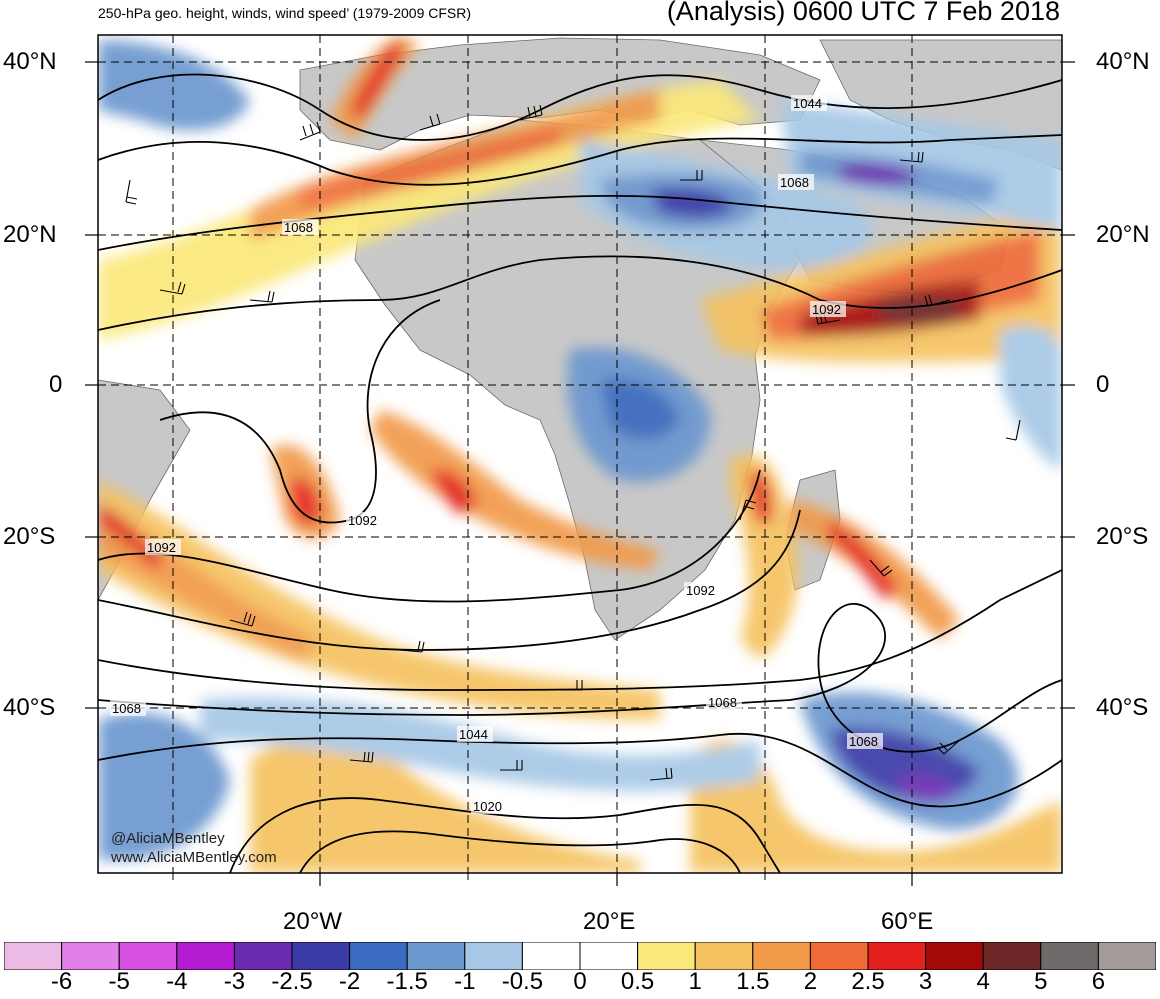 This screenshot has width=1160, height=999. What do you see at coordinates (487, 806) in the screenshot?
I see `contour-label: 1020` at bounding box center [487, 806].